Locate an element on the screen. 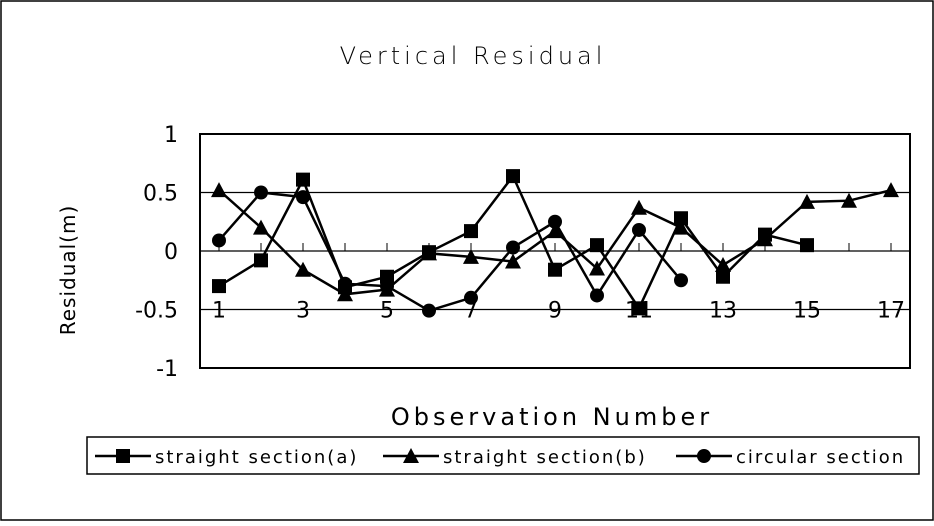  legend-box is located at coordinates (503, 455).